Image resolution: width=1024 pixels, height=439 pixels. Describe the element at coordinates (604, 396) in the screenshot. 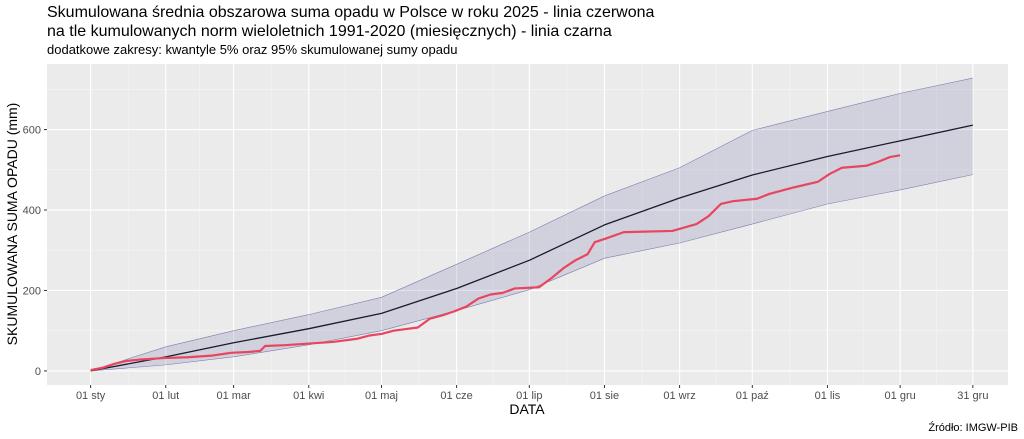

I see `x-tick-label: 01 sie` at that location.